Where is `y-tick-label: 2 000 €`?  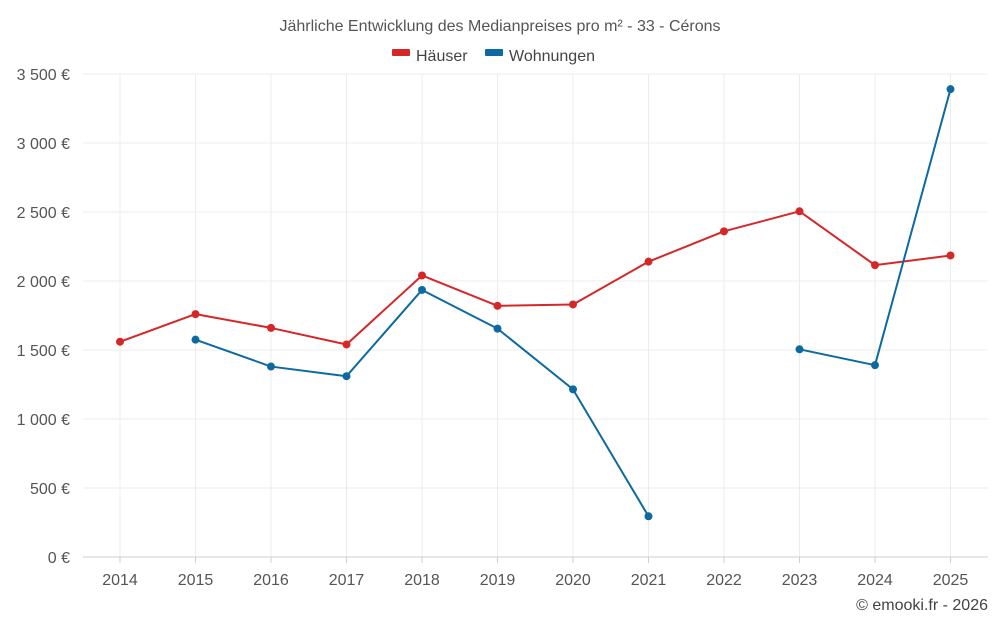
y-tick-label: 2 000 € is located at coordinates (43, 282).